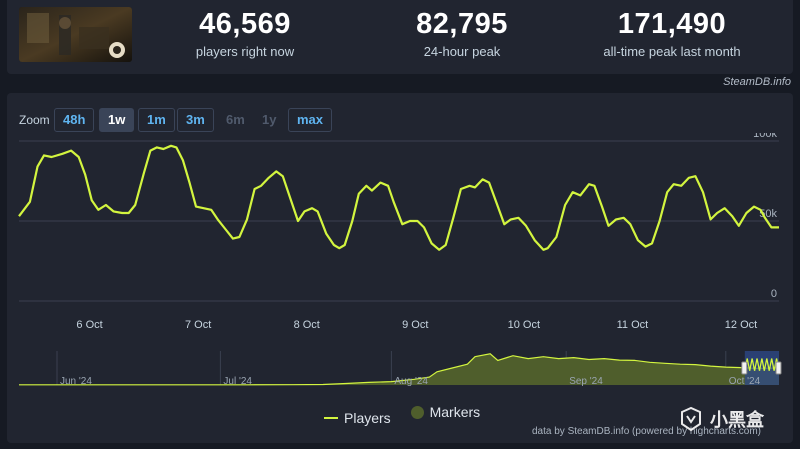 This screenshot has width=800, height=449. What do you see at coordinates (237, 381) in the screenshot?
I see `navigator-month-label: Jul '24` at bounding box center [237, 381].